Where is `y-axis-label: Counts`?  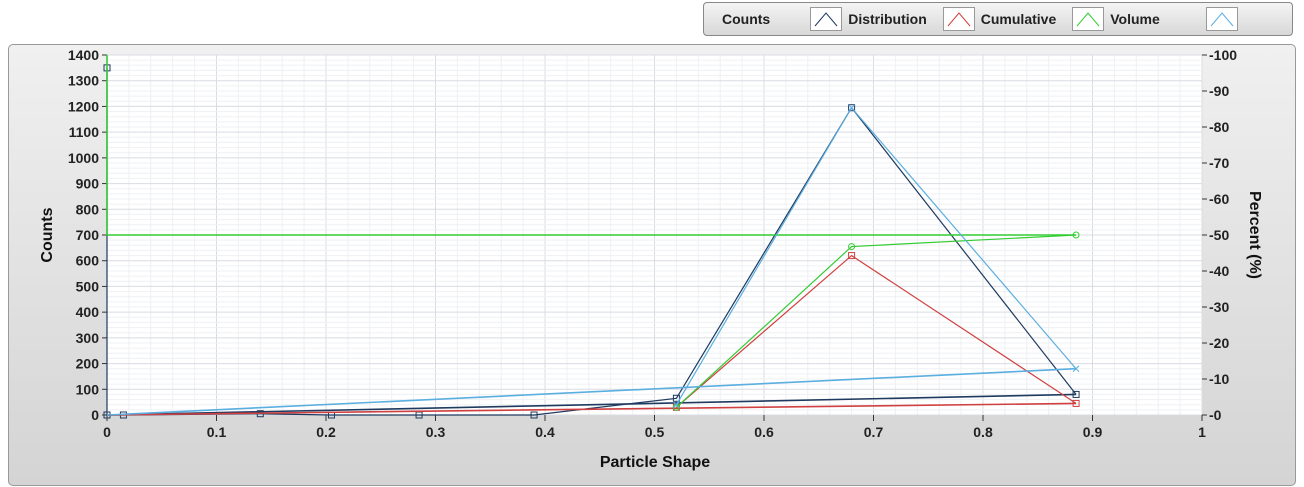
y-axis-label: Counts is located at coordinates (47, 234).